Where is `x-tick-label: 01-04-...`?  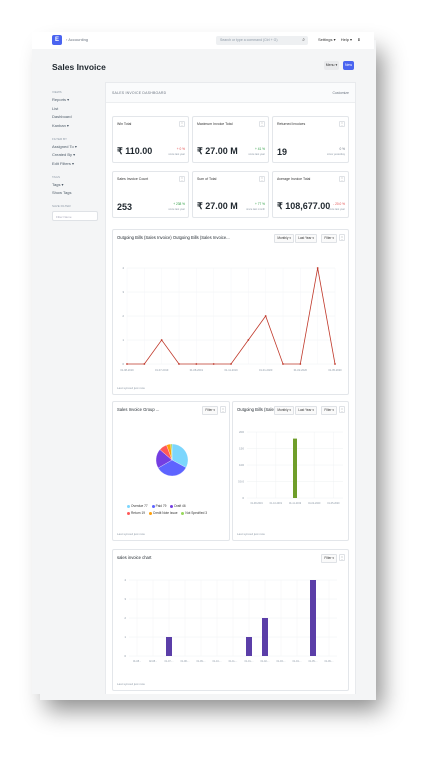 x-tick-label: 01-04-... is located at coordinates (297, 661).